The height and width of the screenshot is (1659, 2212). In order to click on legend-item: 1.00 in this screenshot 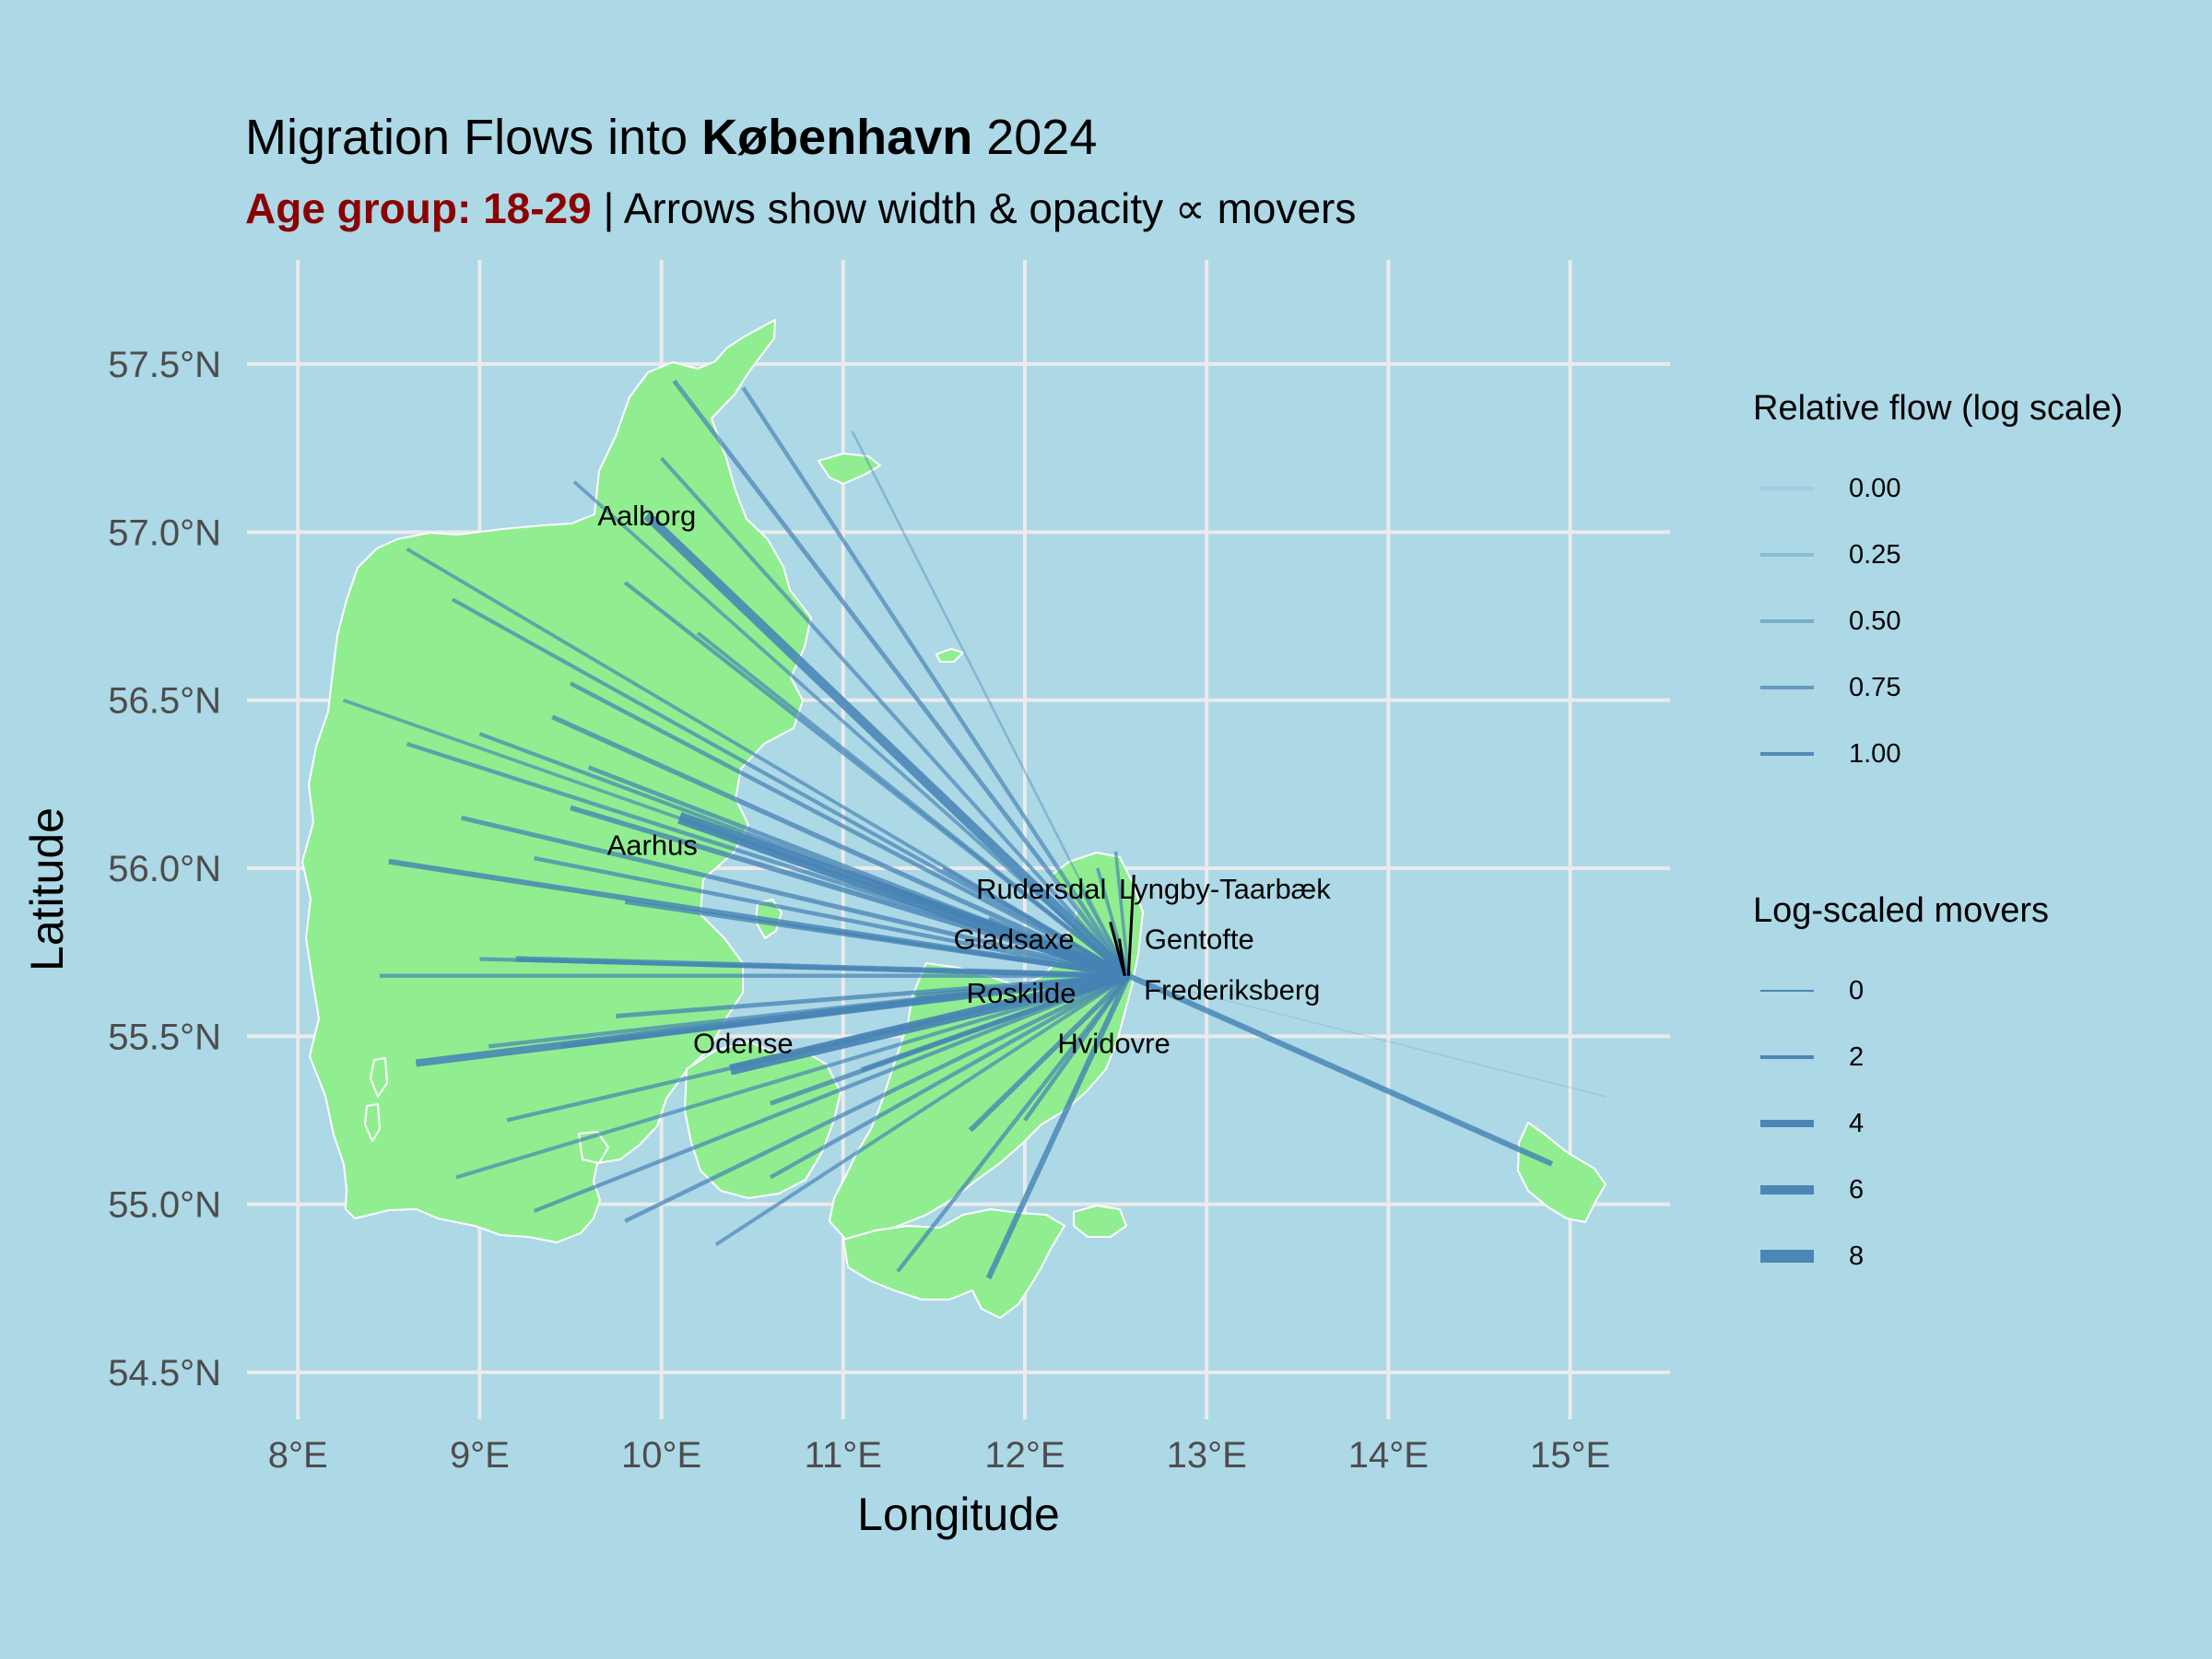, I will do `click(1898, 753)`.